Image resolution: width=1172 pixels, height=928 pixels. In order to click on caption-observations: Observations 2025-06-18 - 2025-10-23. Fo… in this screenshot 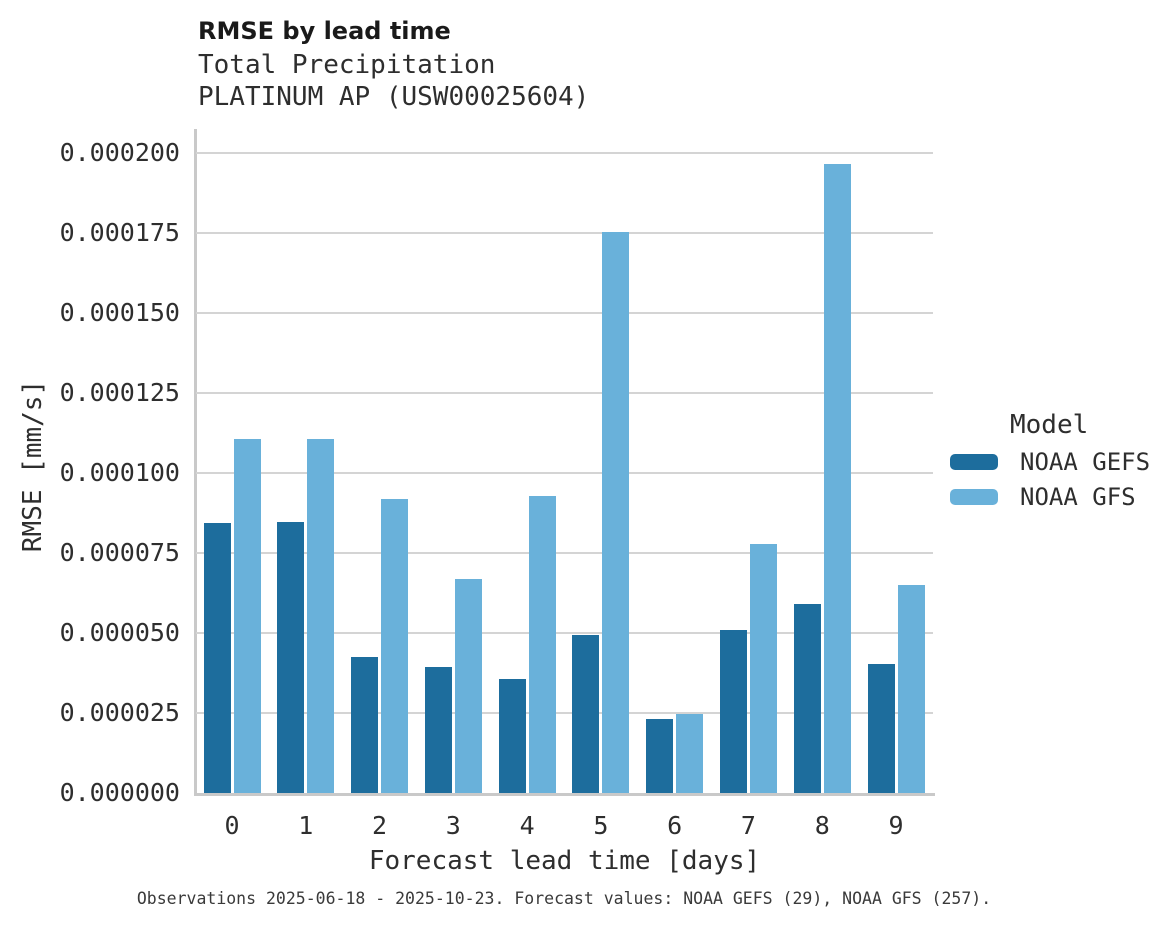, I will do `click(564, 898)`.